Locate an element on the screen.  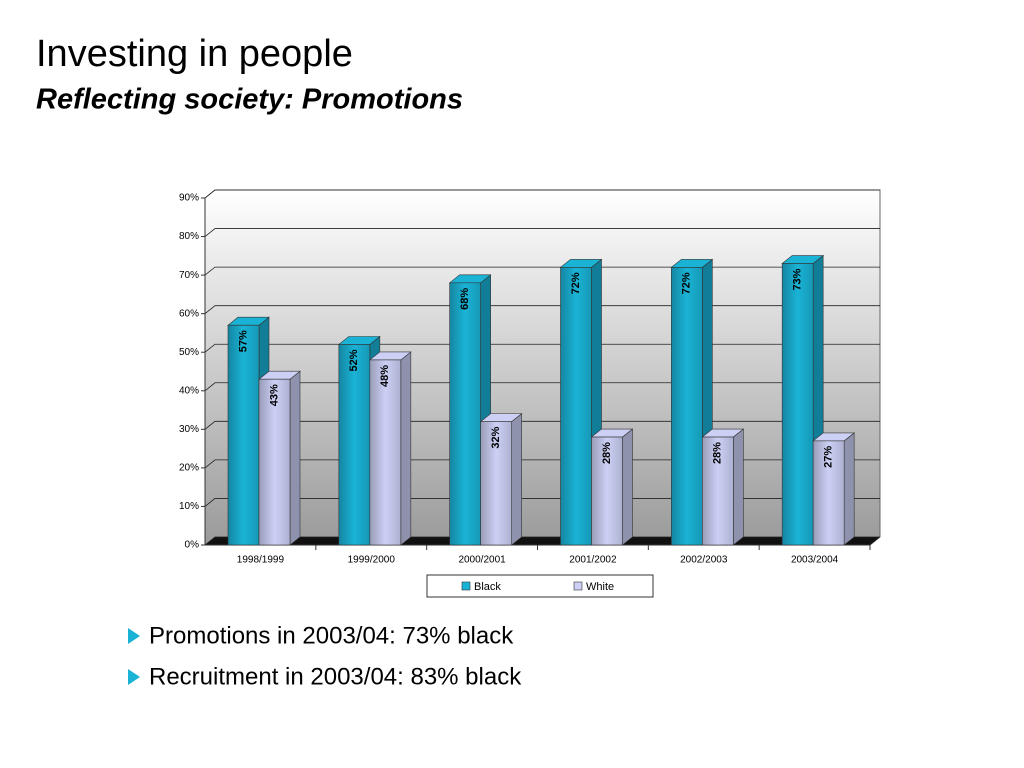
y-tick-label: 40% is located at coordinates (189, 390).